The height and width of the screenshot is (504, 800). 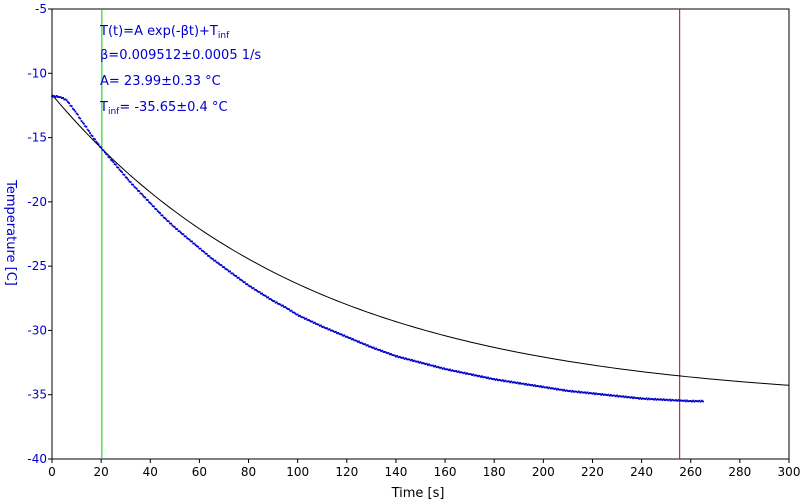 What do you see at coordinates (160, 81) in the screenshot?
I see `annotation-amplitude: A= 23.99±0.33 °C` at bounding box center [160, 81].